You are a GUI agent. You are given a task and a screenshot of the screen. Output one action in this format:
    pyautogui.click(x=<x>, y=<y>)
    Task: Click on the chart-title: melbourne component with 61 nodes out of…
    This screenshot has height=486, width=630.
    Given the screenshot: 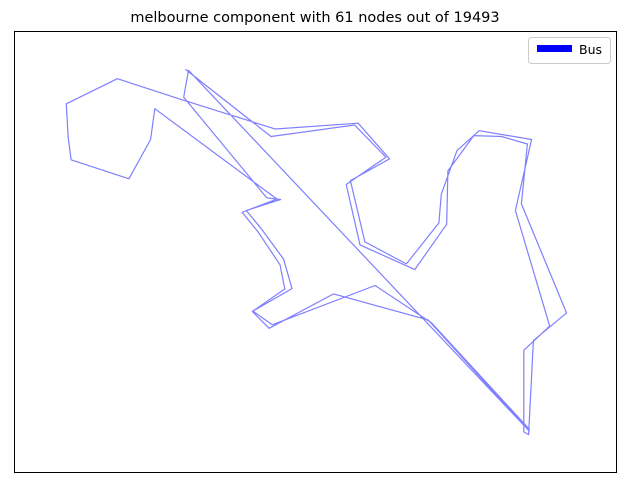 What is the action you would take?
    pyautogui.click(x=314, y=18)
    